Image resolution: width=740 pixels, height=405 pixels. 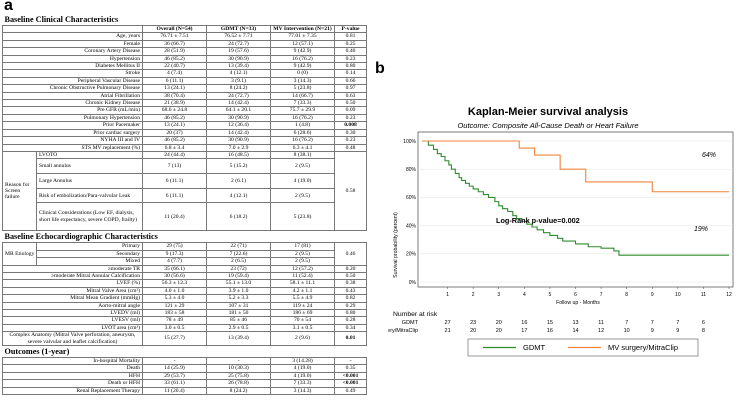 What do you see at coordinates (350, 140) in the screenshot?
I see `p-value: 0.23` at bounding box center [350, 140].